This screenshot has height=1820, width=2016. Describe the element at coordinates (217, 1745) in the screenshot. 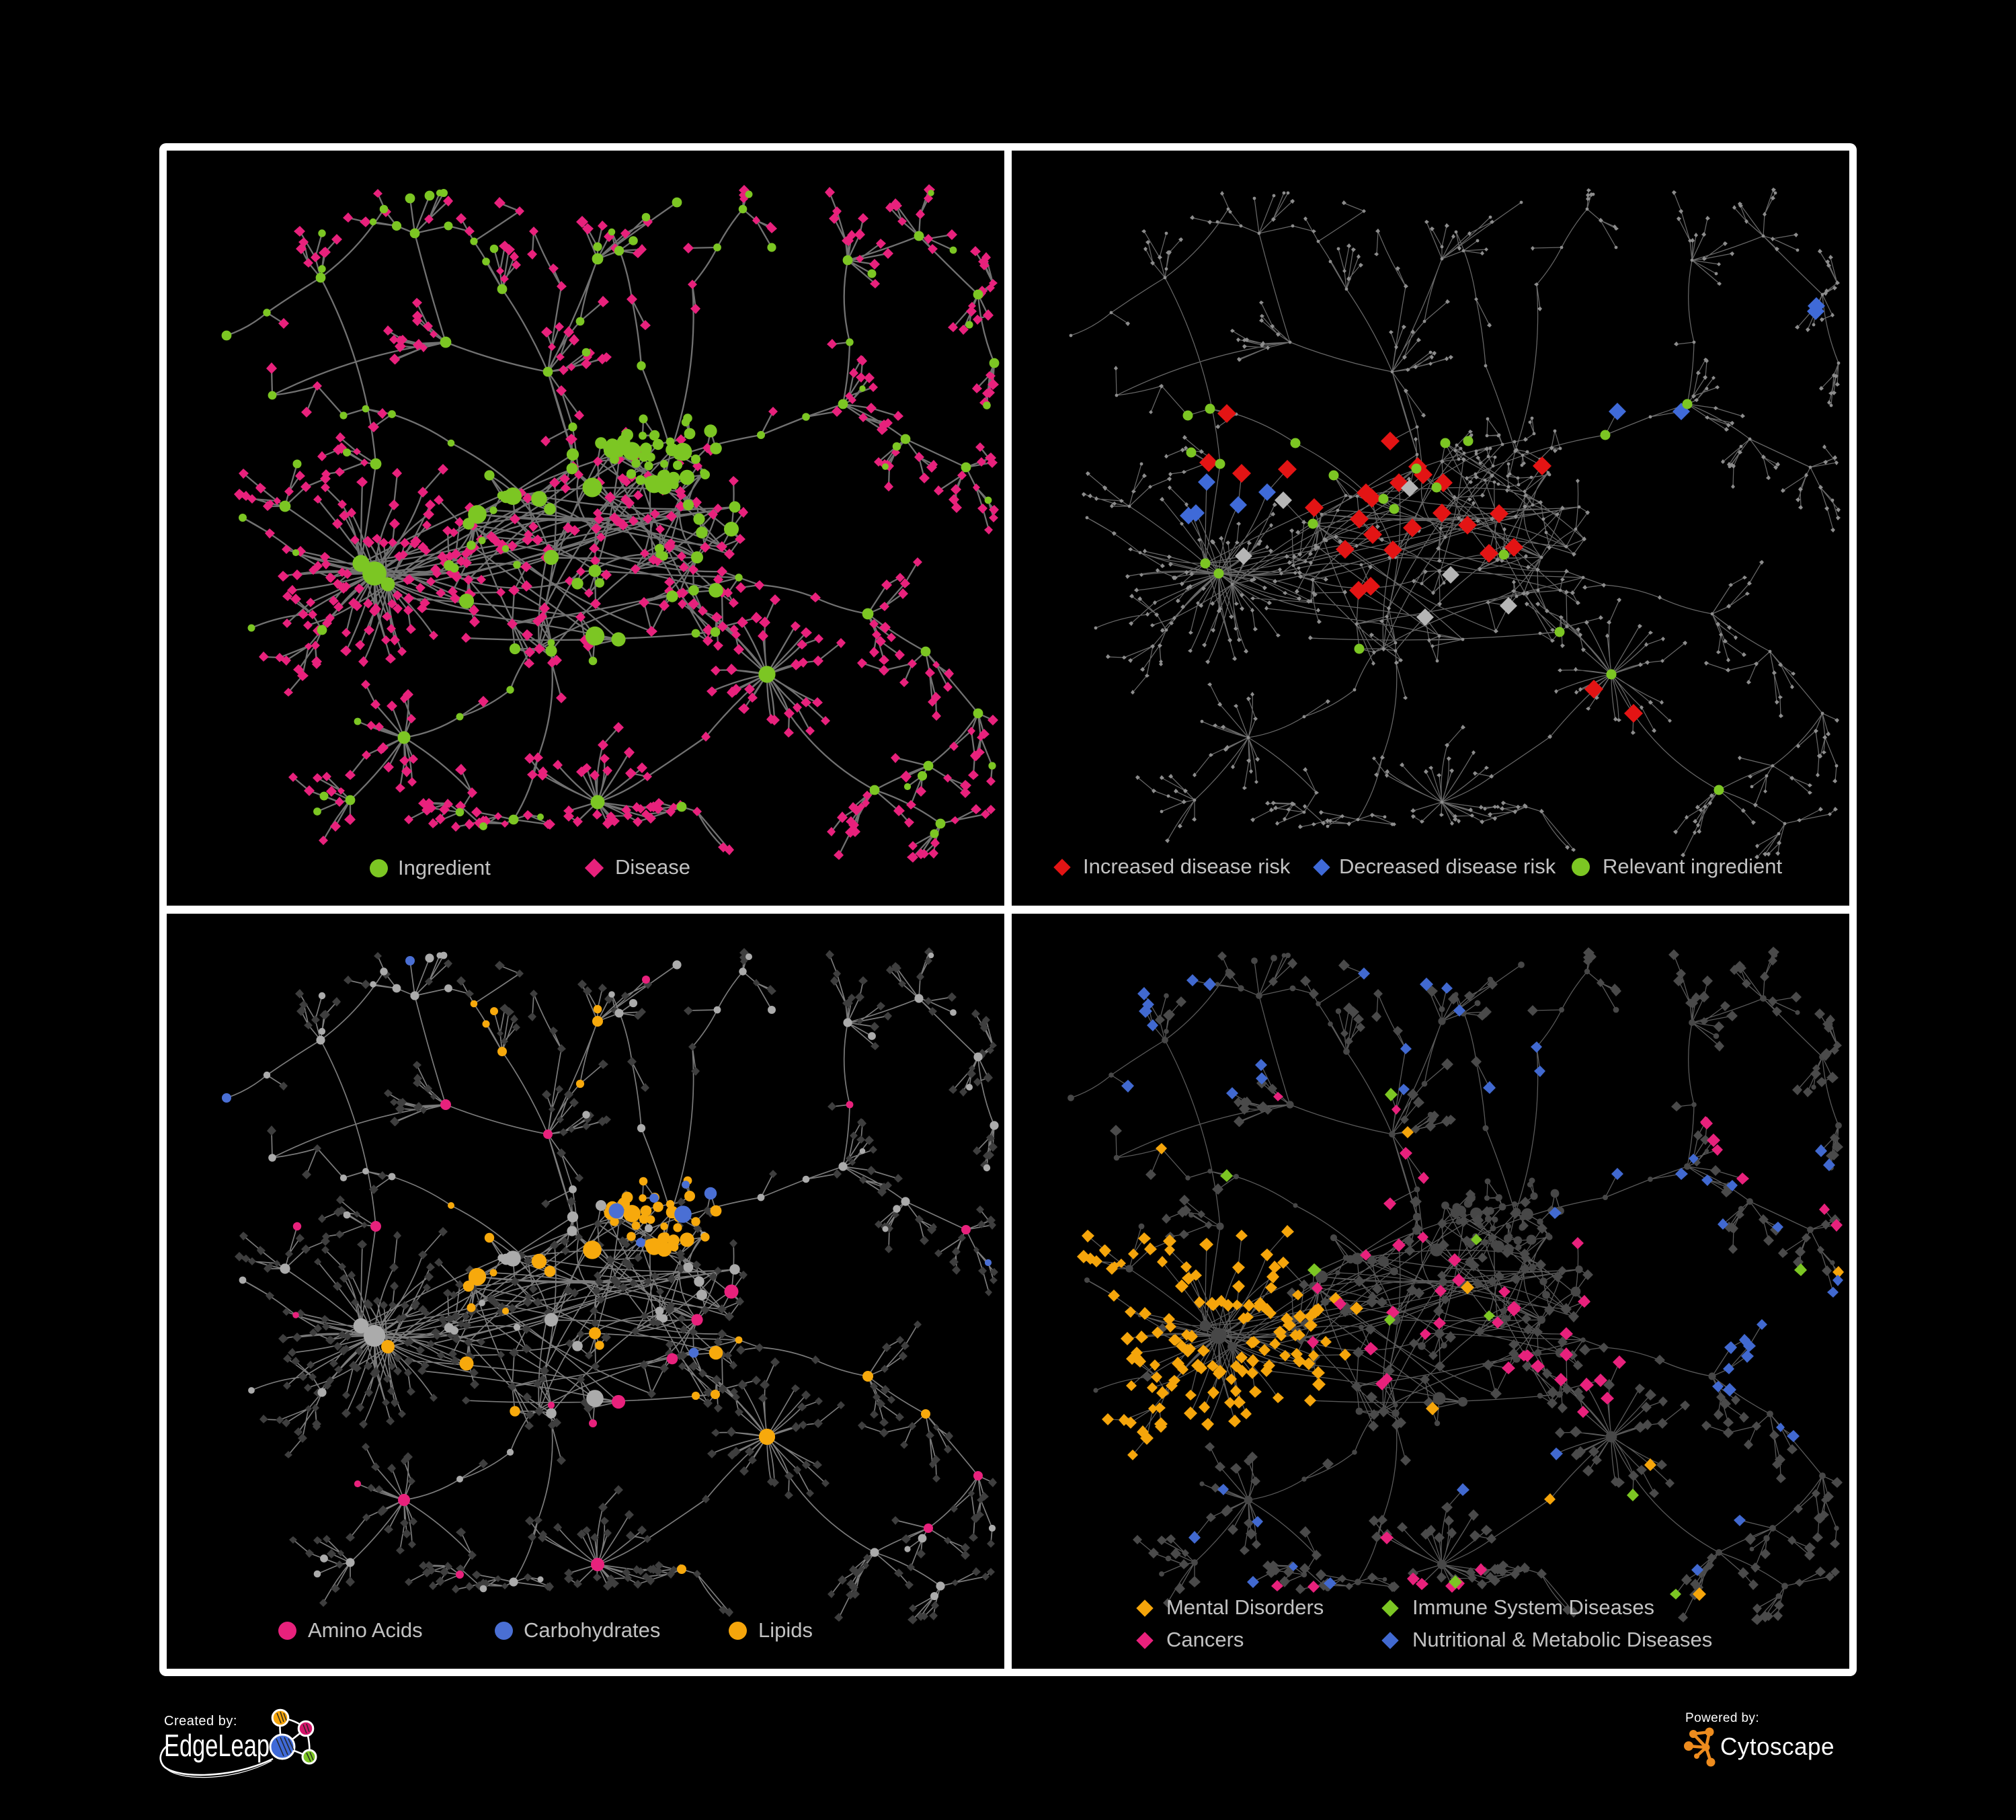

I see `svg-text: EdgeLeap` at that location.